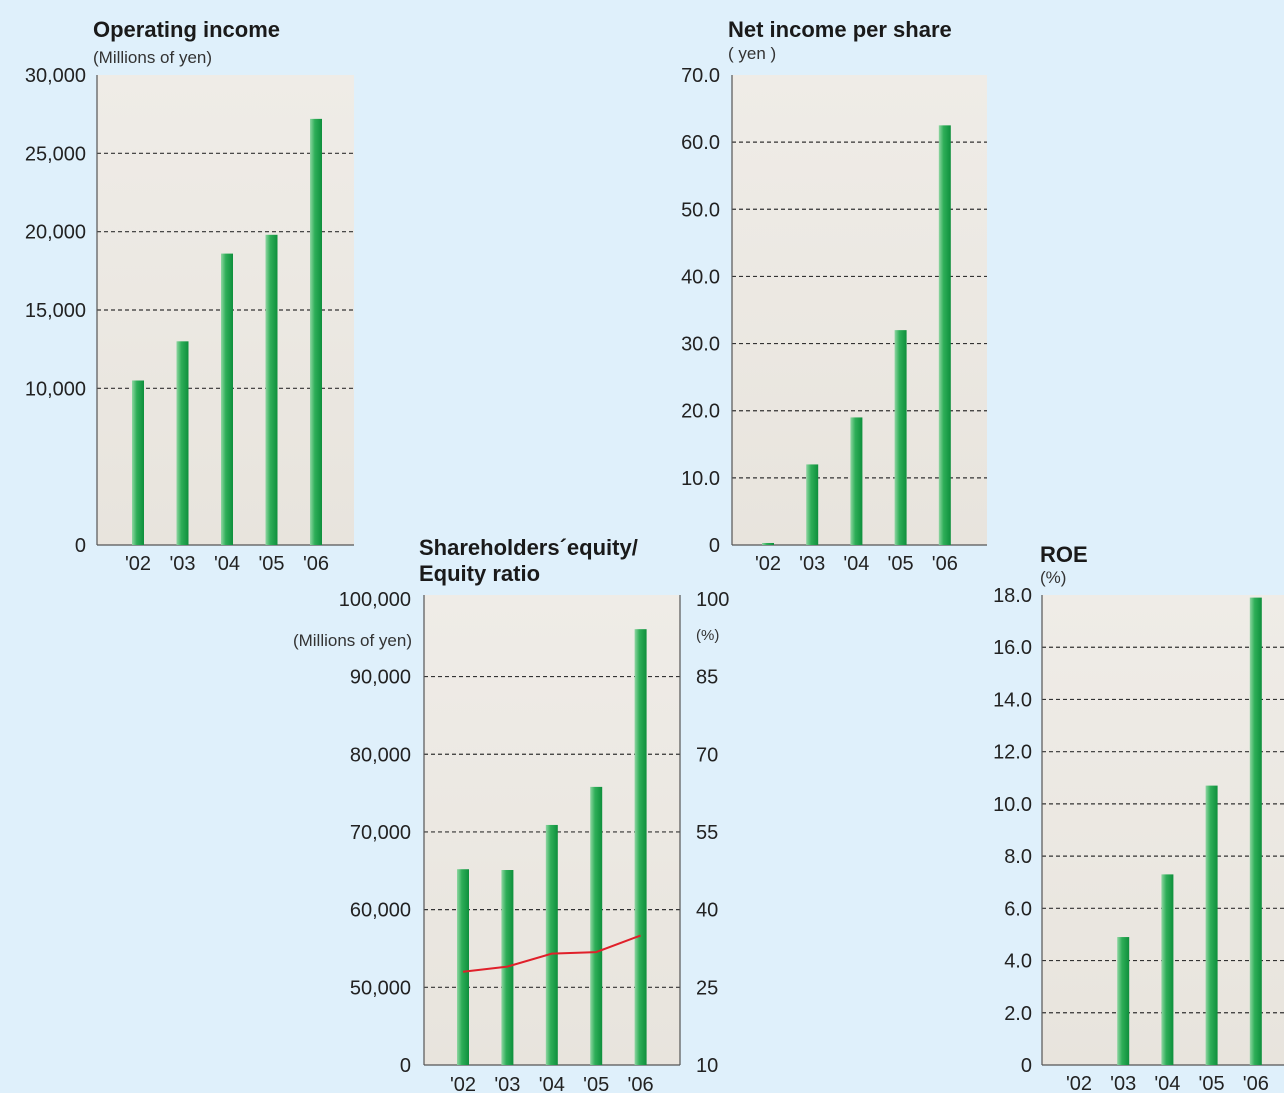 This screenshot has height=1093, width=1284. Describe the element at coordinates (700, 210) in the screenshot. I see `y-tick-label: 50.0` at that location.